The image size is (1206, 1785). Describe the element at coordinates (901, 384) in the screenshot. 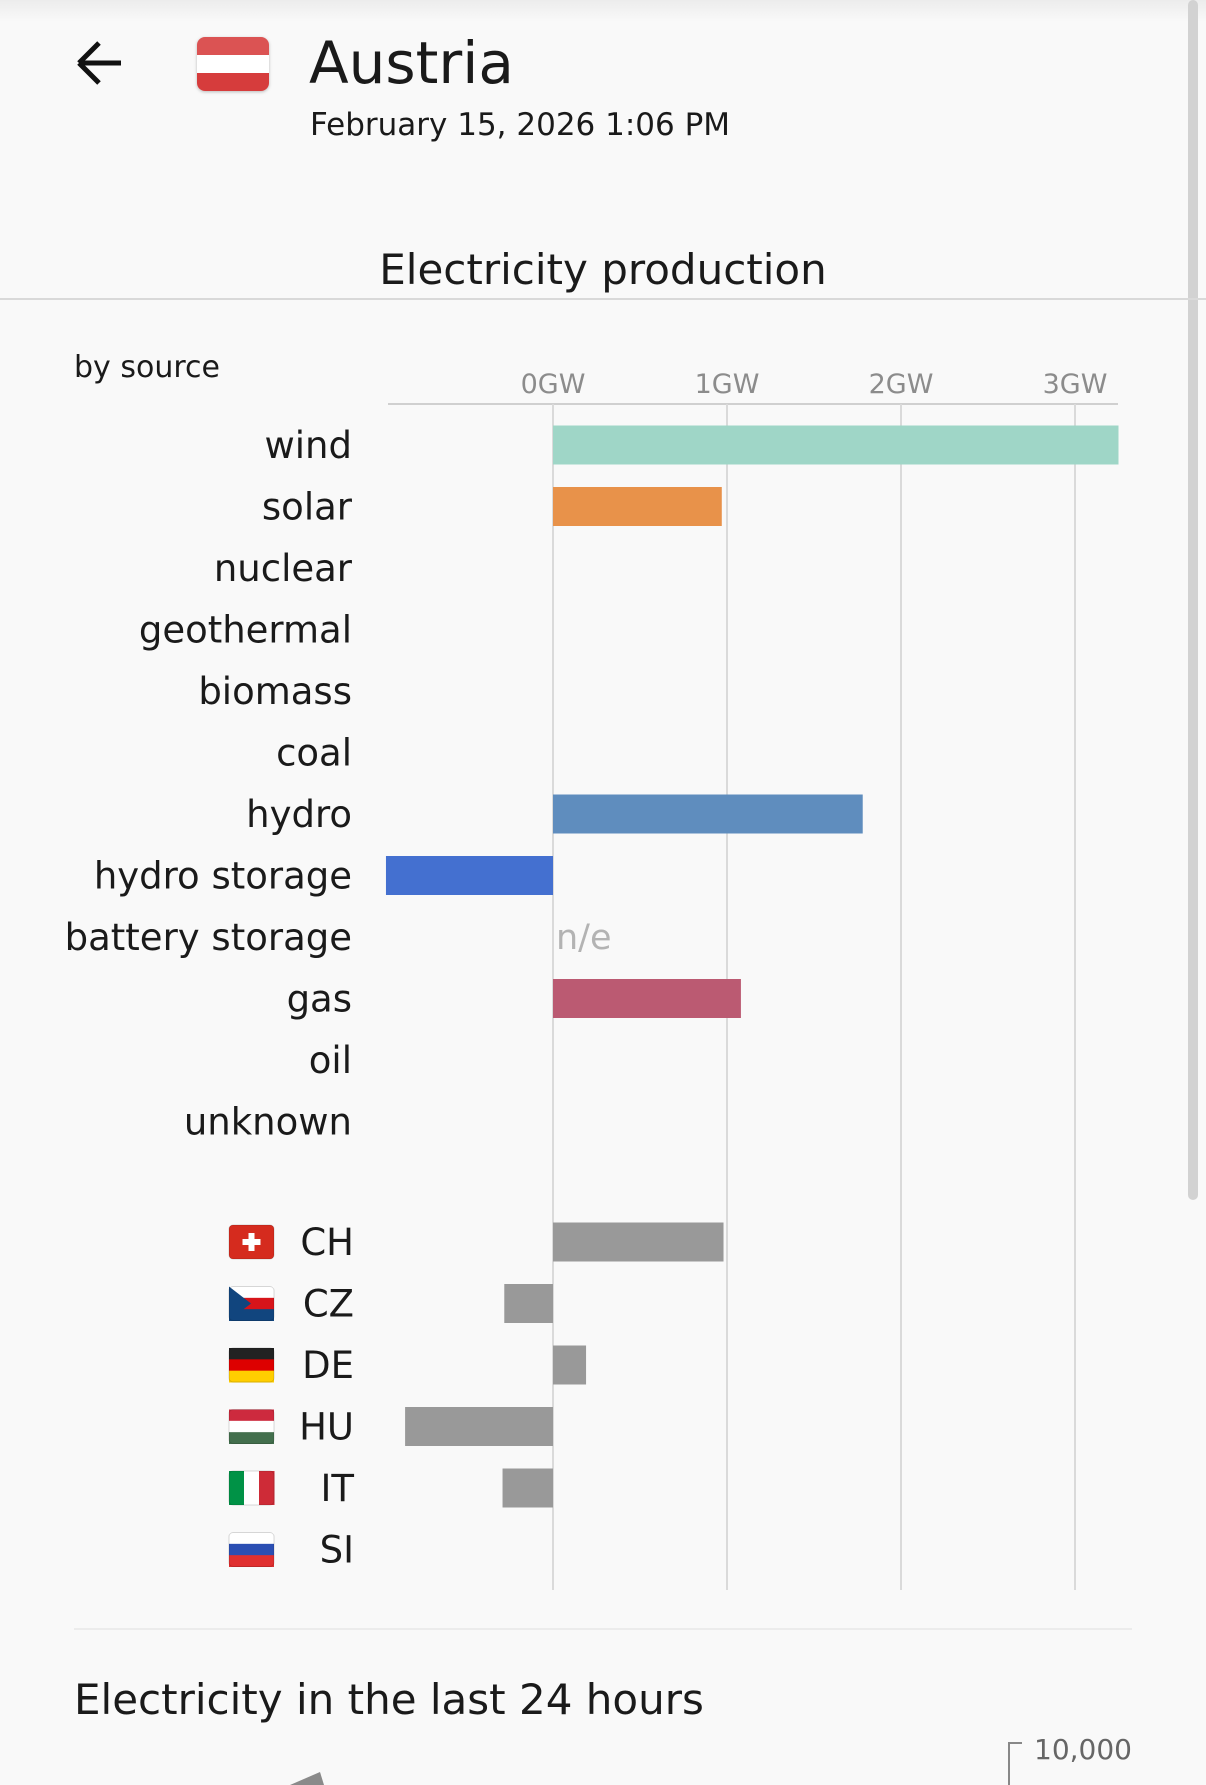

I see `x-tick-label: 2GW` at that location.